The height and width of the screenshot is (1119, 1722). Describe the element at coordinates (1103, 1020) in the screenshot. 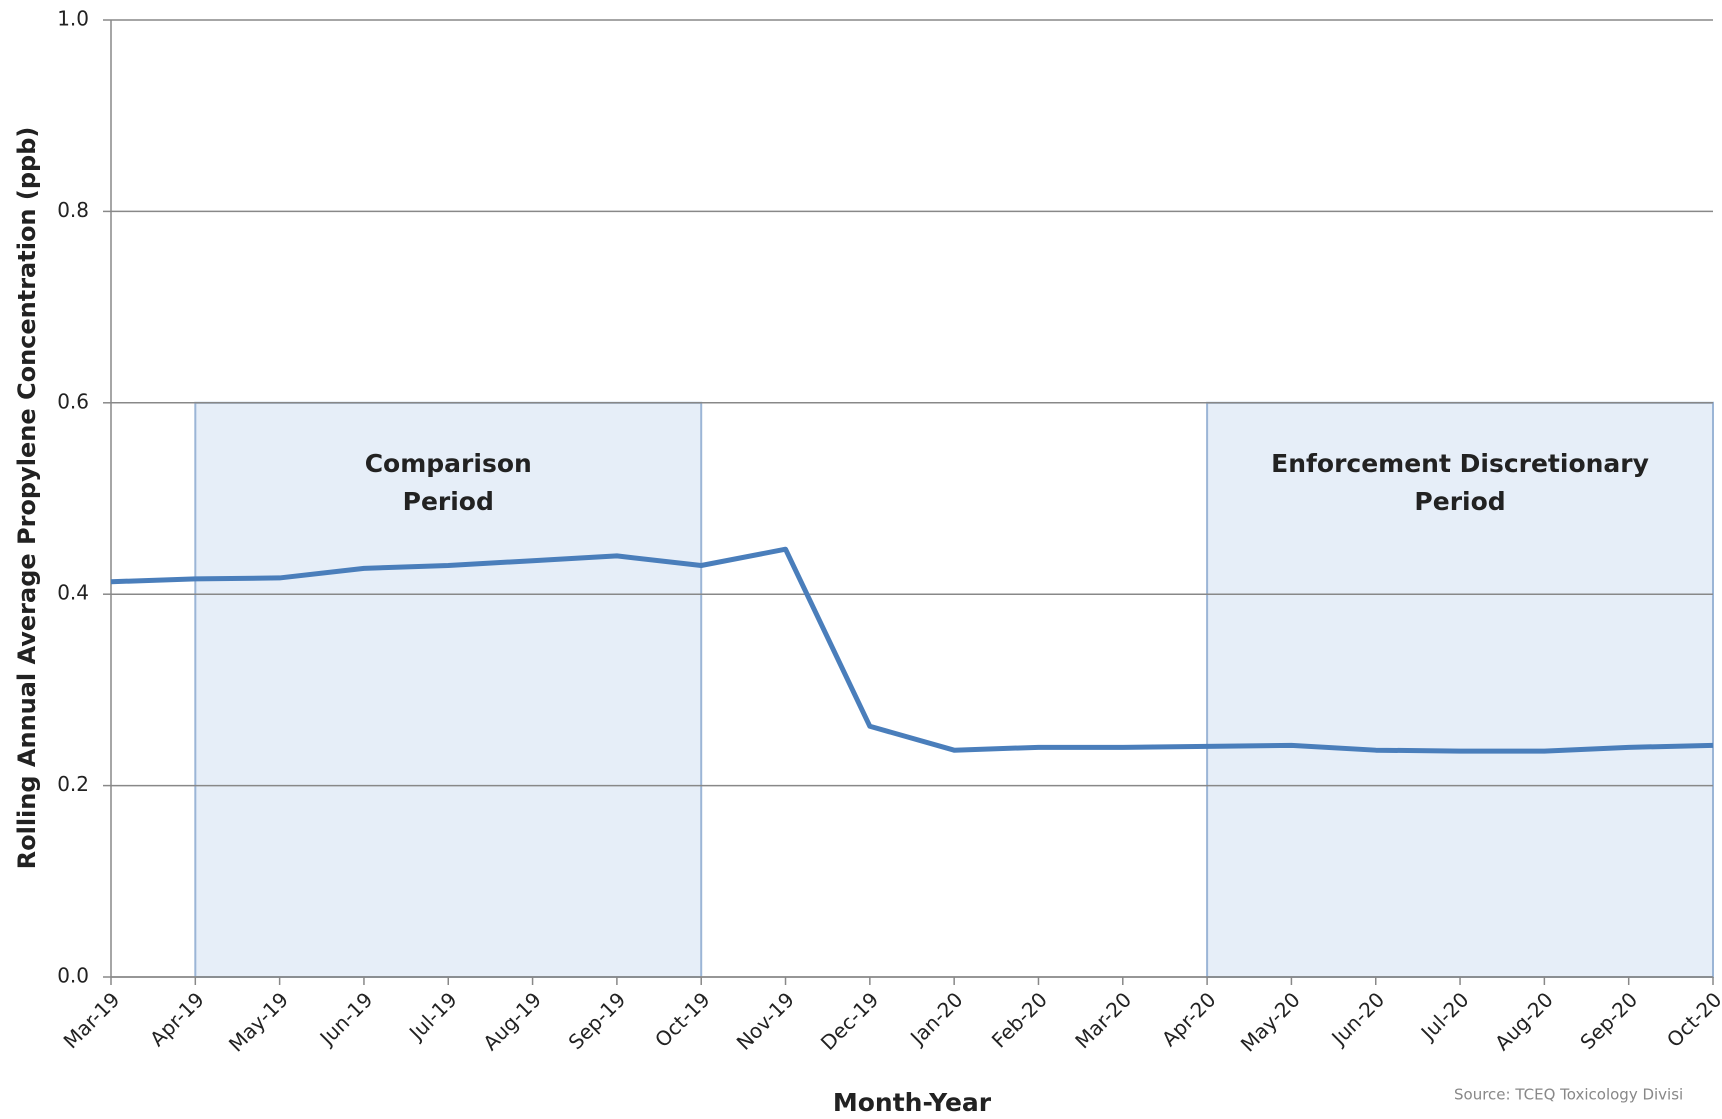

I see `x-tick-label: Mar-20` at that location.